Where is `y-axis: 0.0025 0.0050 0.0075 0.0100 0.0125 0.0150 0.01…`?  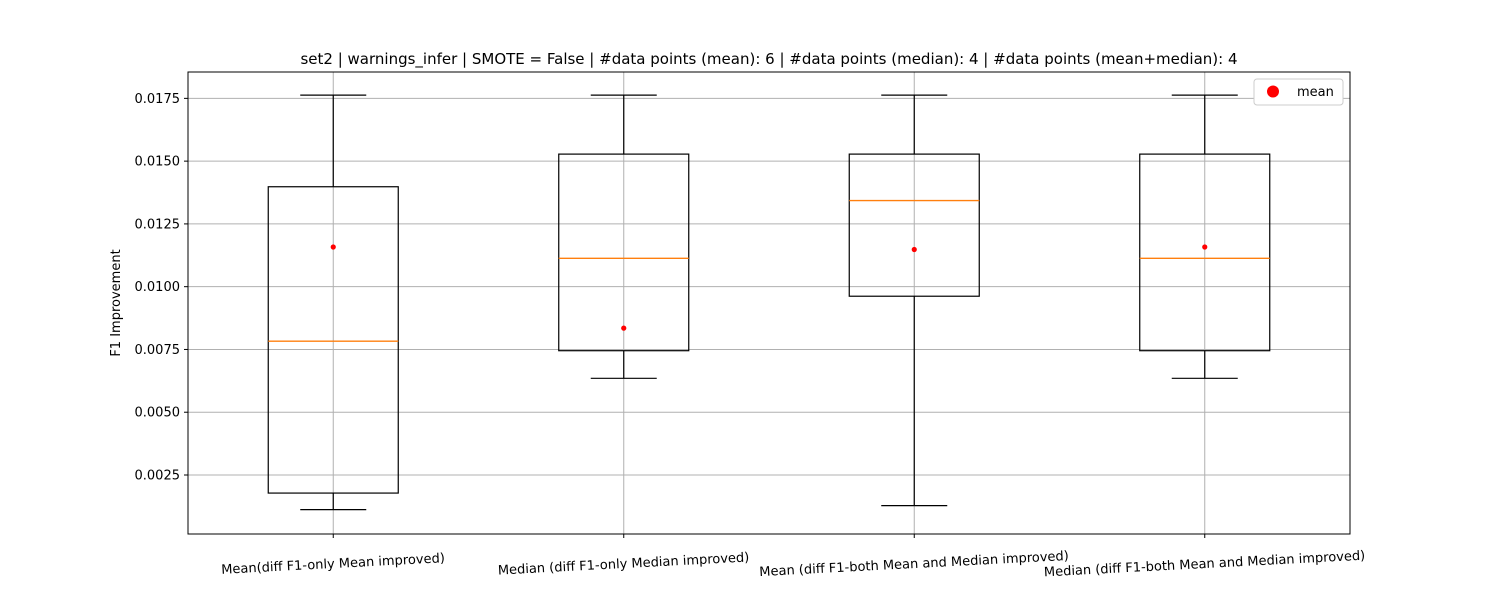
y-axis: 0.0025 0.0050 0.0075 0.0100 0.0125 0.0150 0.01… is located at coordinates (161, 287).